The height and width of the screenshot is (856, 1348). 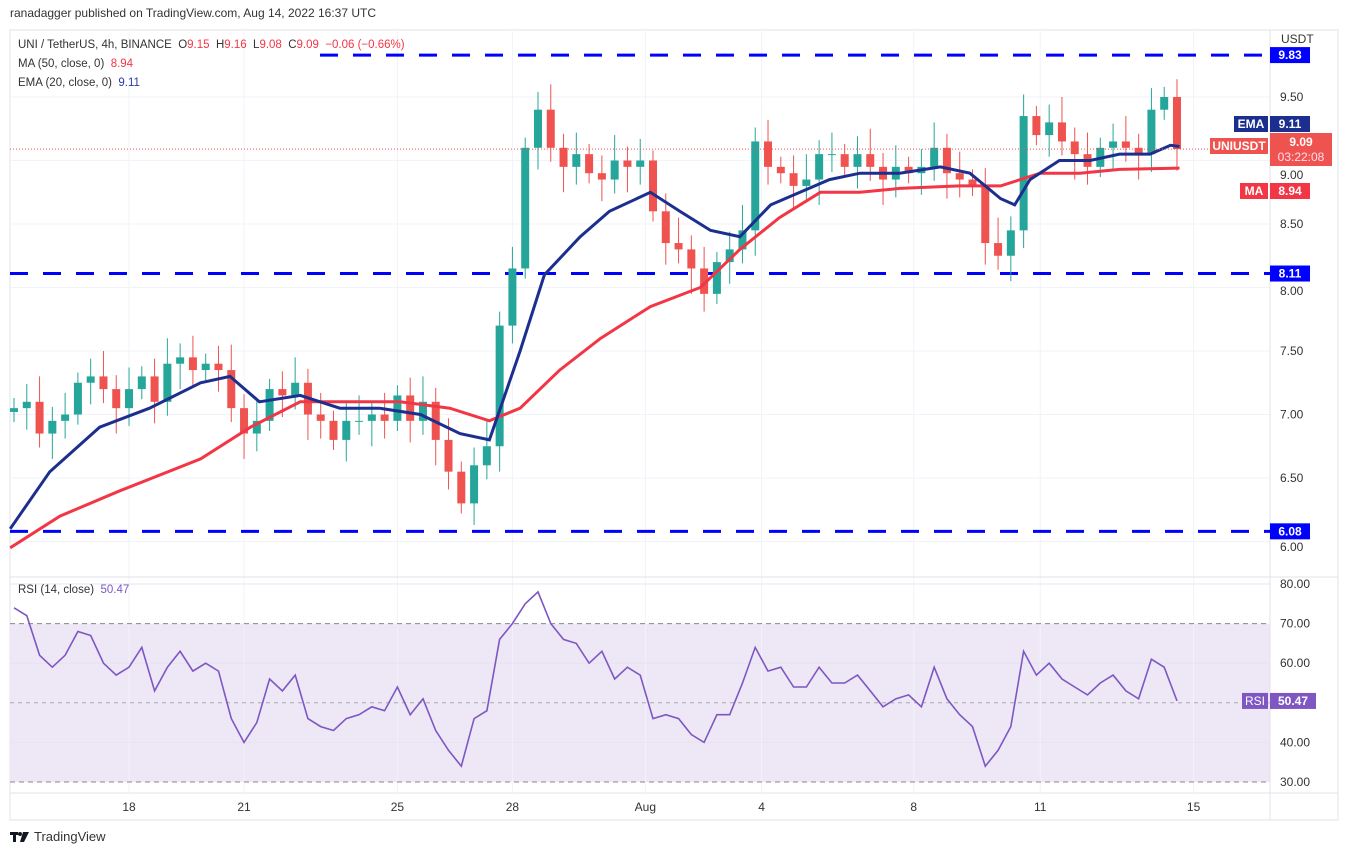 What do you see at coordinates (129, 807) in the screenshot?
I see `x-tick-label: 18` at bounding box center [129, 807].